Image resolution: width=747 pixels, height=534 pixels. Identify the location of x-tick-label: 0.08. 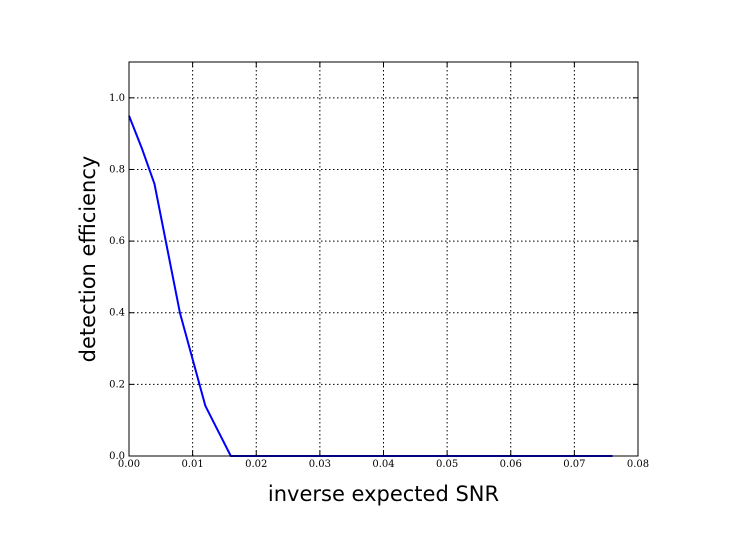
(638, 464).